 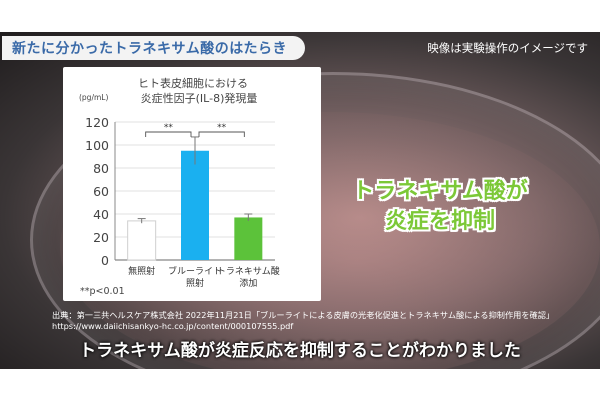 I want to click on bar-layer, so click(x=195, y=205).